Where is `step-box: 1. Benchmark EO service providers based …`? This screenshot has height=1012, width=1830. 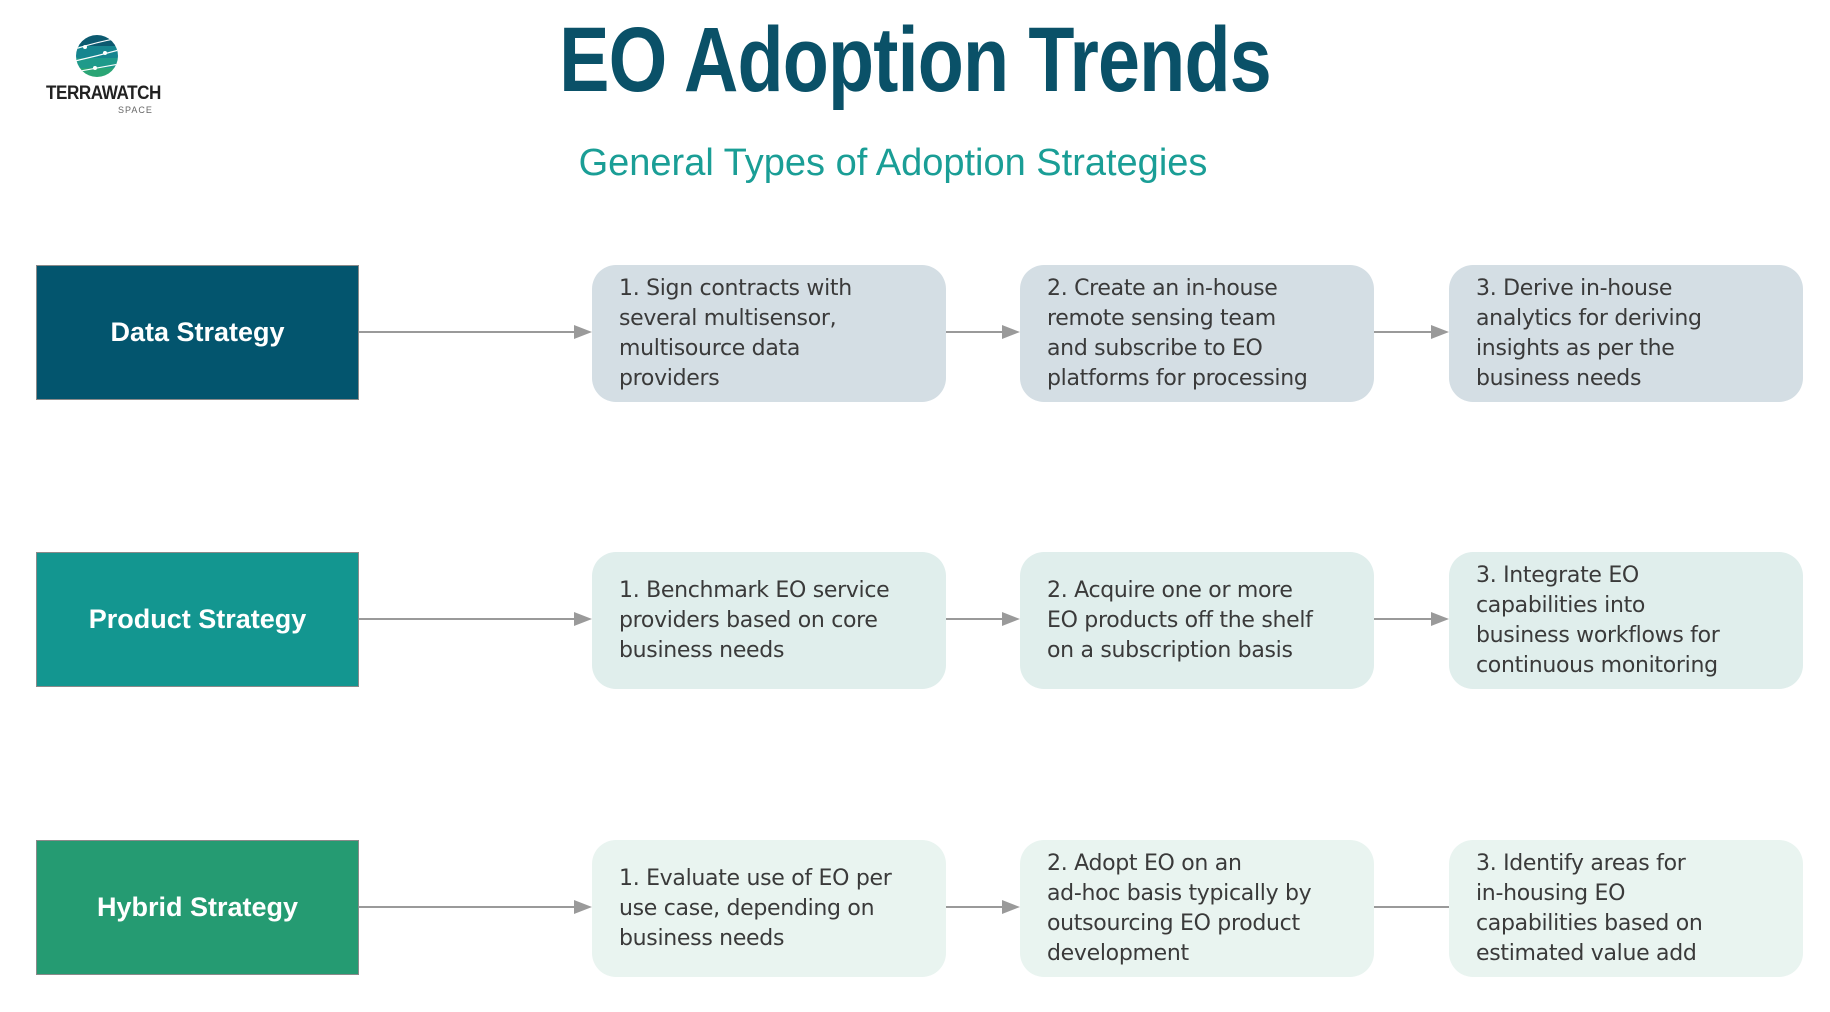
step-box: 1. Benchmark EO service providers based … is located at coordinates (769, 620).